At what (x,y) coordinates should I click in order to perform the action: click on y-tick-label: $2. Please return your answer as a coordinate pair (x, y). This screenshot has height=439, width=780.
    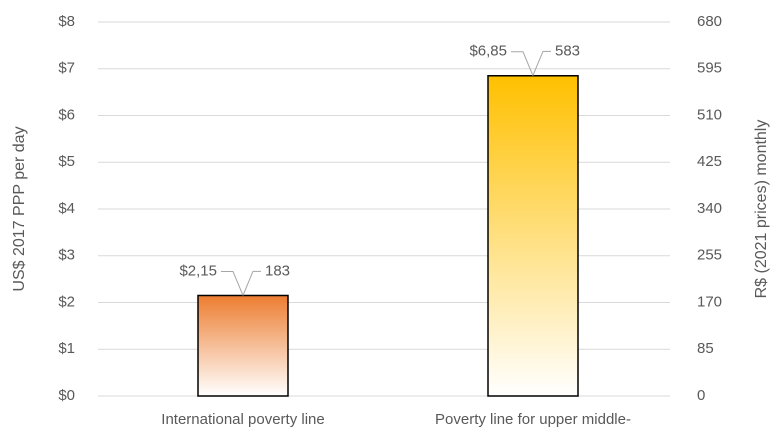
    Looking at the image, I should click on (66, 301).